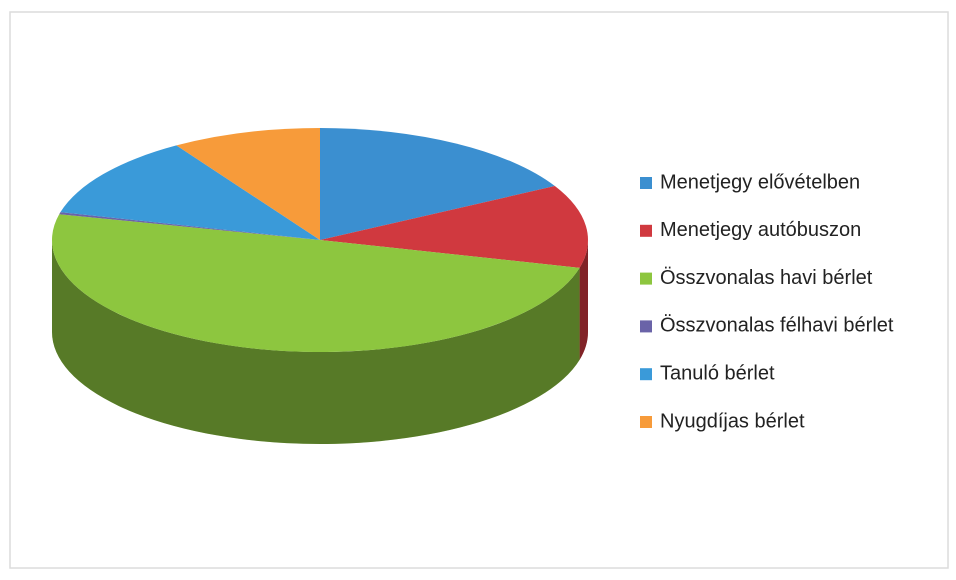  What do you see at coordinates (766, 278) in the screenshot?
I see `legend-label: Összvonalas havi bérlet` at bounding box center [766, 278].